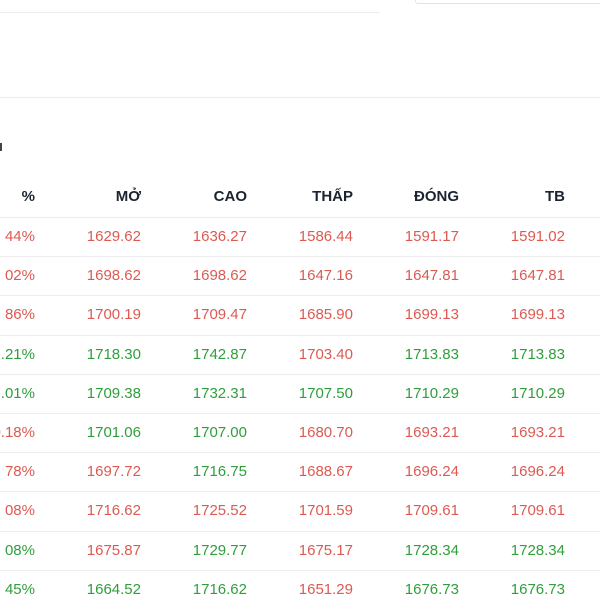 The image size is (600, 600). I want to click on table-cell: 45%, so click(19, 589).